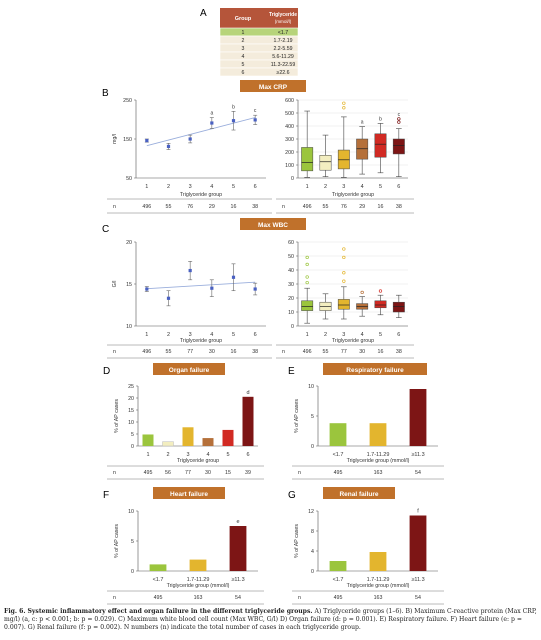 This screenshot has height=640, width=541. I want to click on banner-heart-failure: Heart failure, so click(189, 493).